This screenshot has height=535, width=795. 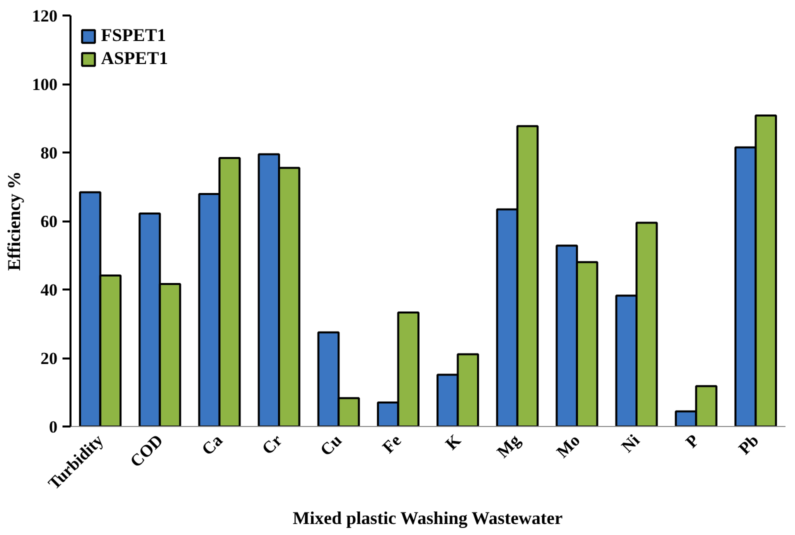 I want to click on y-tick-label: 100, so click(x=45, y=84).